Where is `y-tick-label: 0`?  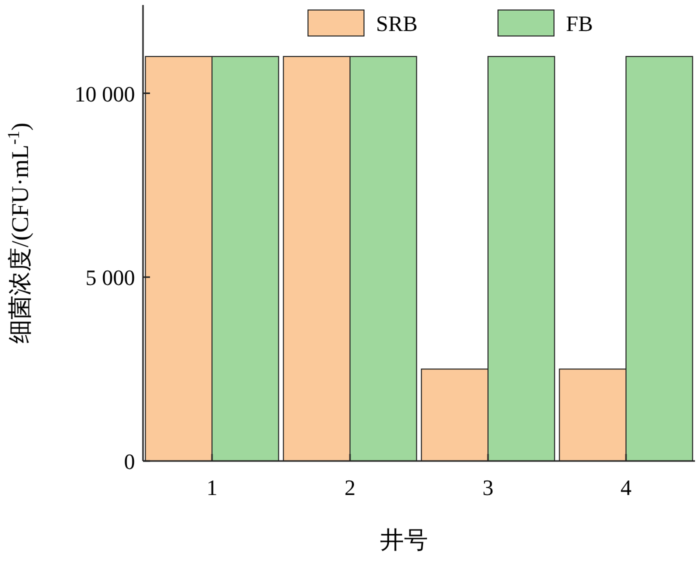
y-tick-label: 0 is located at coordinates (129, 461).